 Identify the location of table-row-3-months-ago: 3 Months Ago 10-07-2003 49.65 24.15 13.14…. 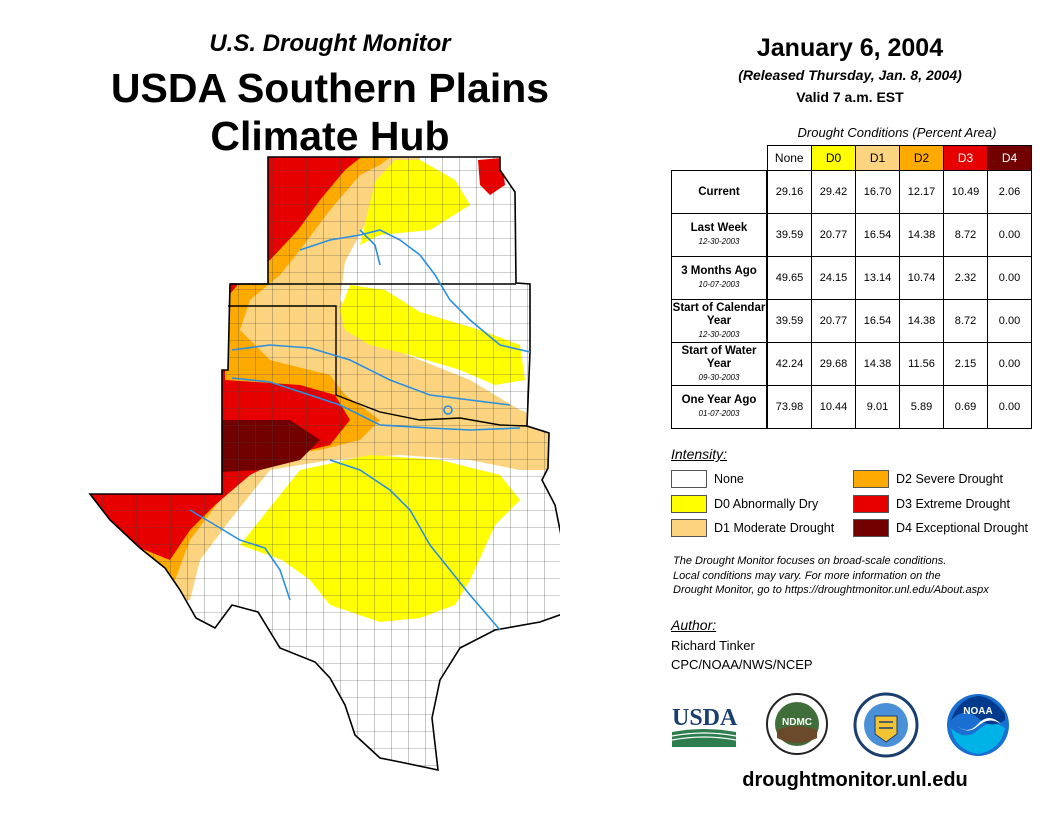
(851, 278).